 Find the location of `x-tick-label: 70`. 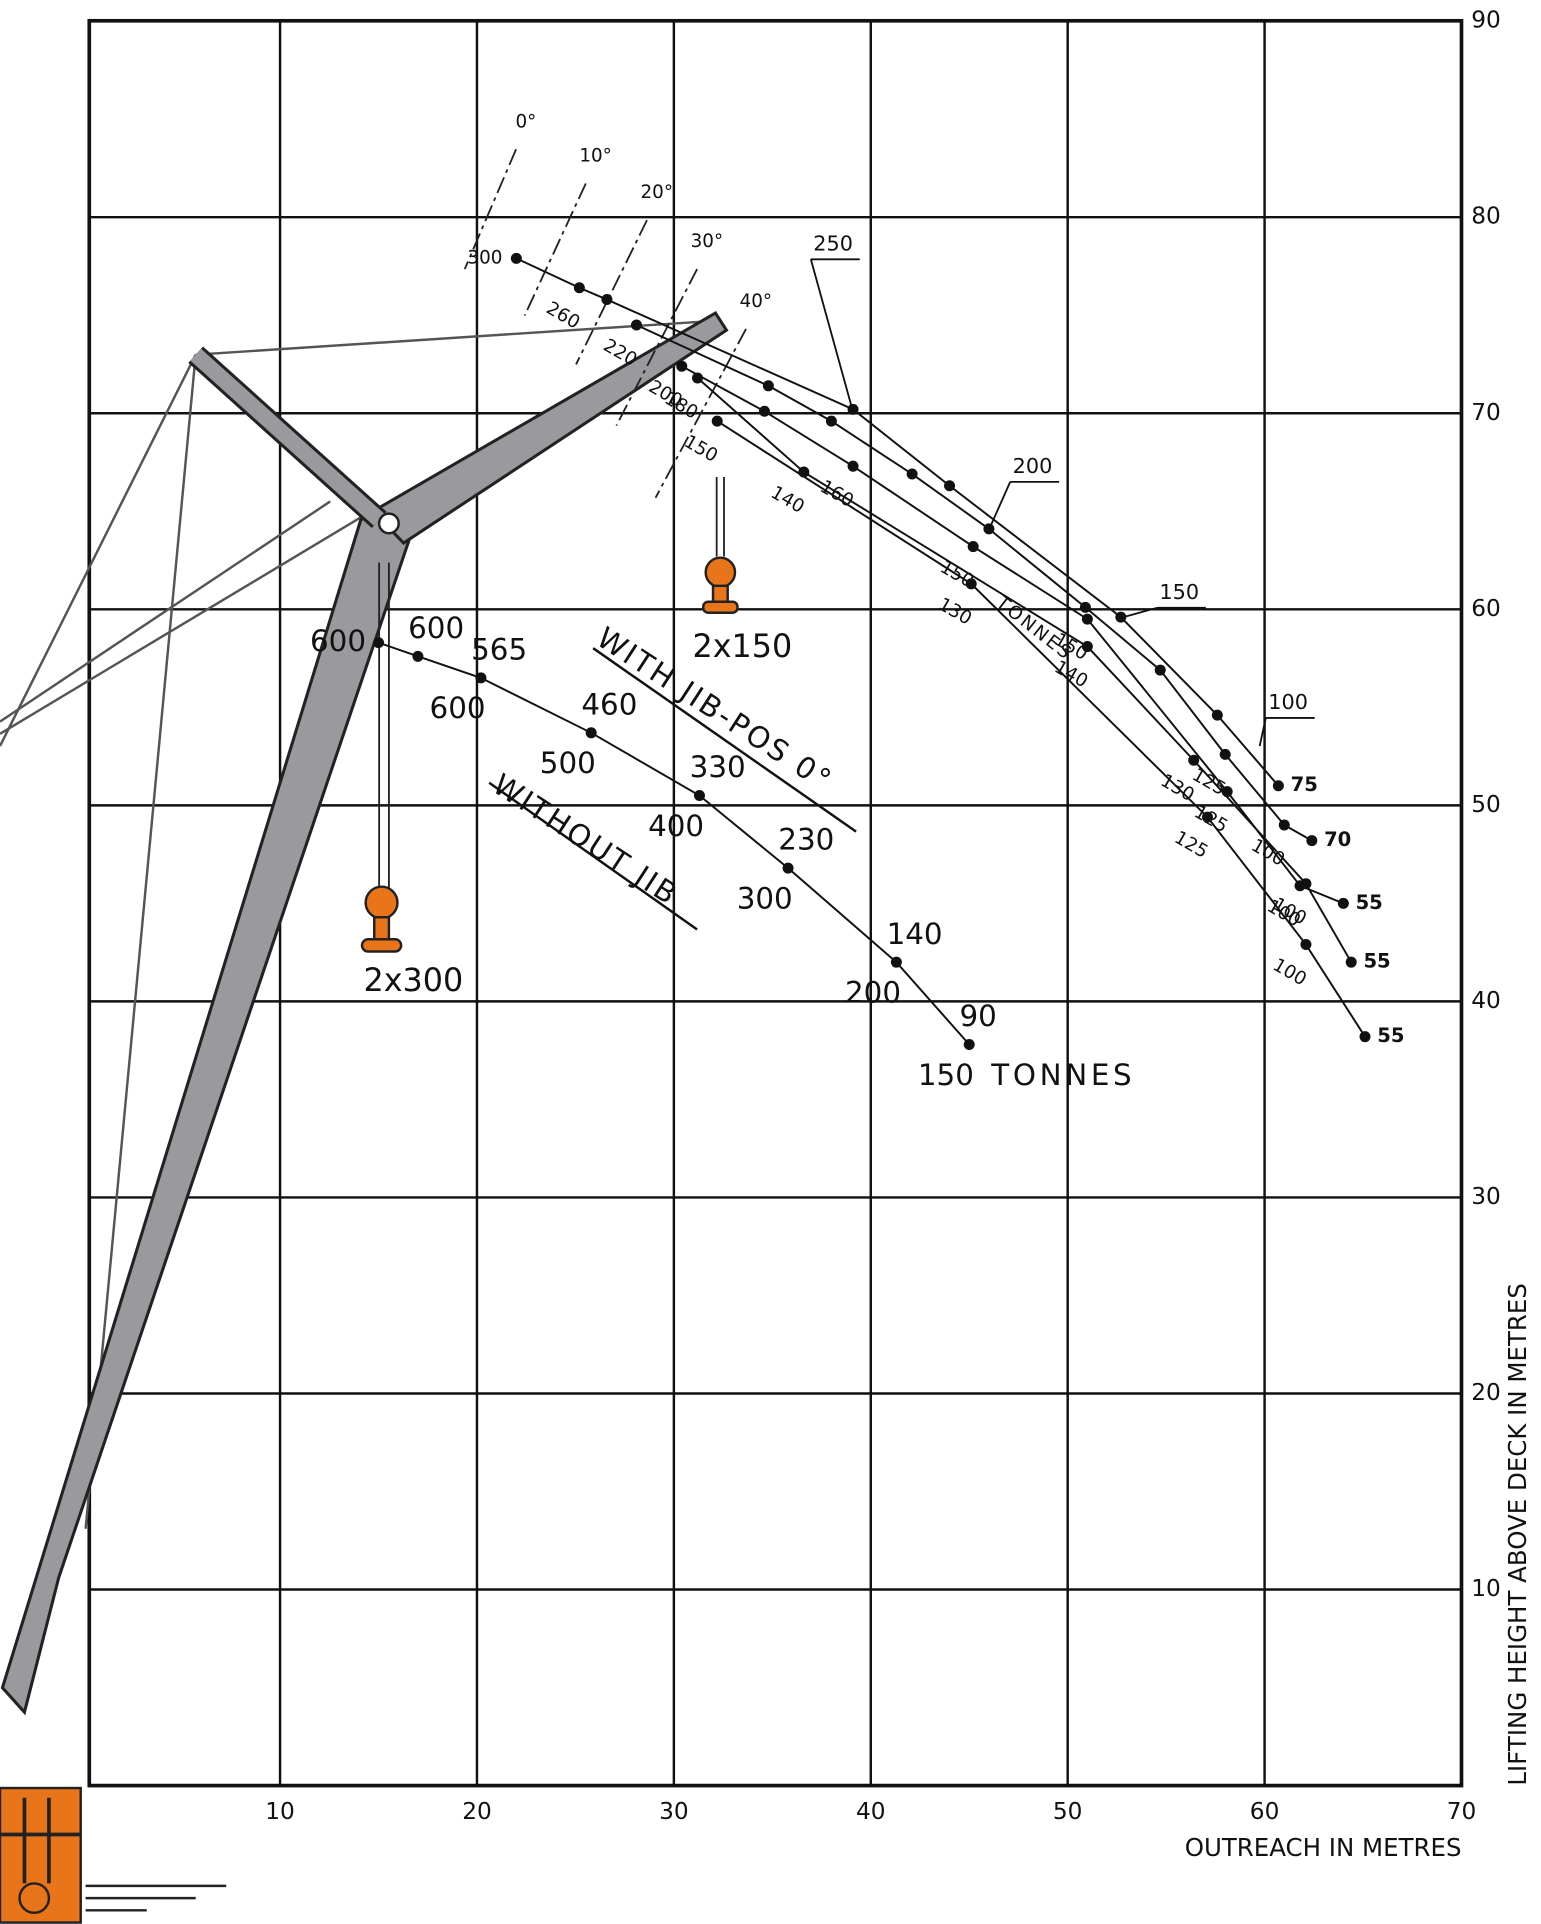

x-tick-label: 70 is located at coordinates (1462, 1811).